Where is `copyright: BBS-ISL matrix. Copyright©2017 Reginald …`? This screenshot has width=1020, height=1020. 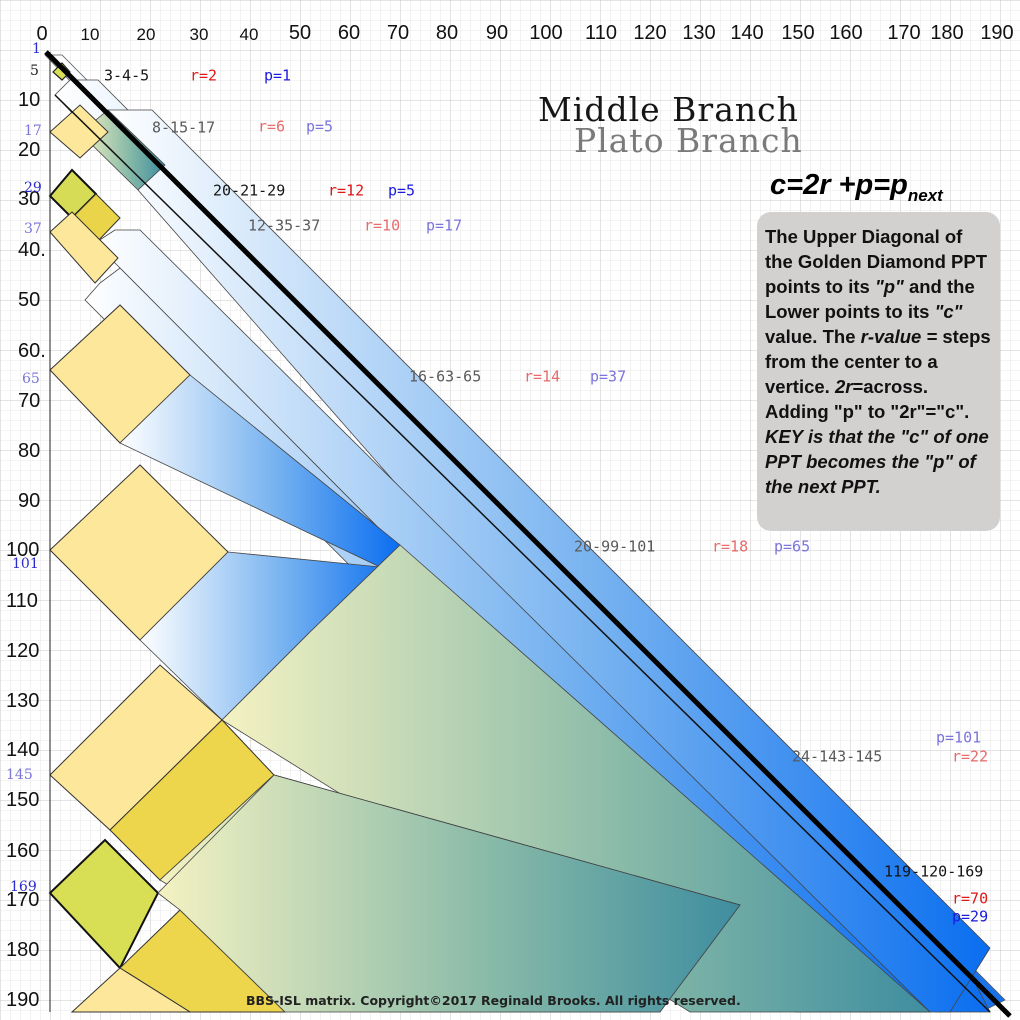
copyright: BBS-ISL matrix. Copyright©2017 Reginald … is located at coordinates (493, 1000).